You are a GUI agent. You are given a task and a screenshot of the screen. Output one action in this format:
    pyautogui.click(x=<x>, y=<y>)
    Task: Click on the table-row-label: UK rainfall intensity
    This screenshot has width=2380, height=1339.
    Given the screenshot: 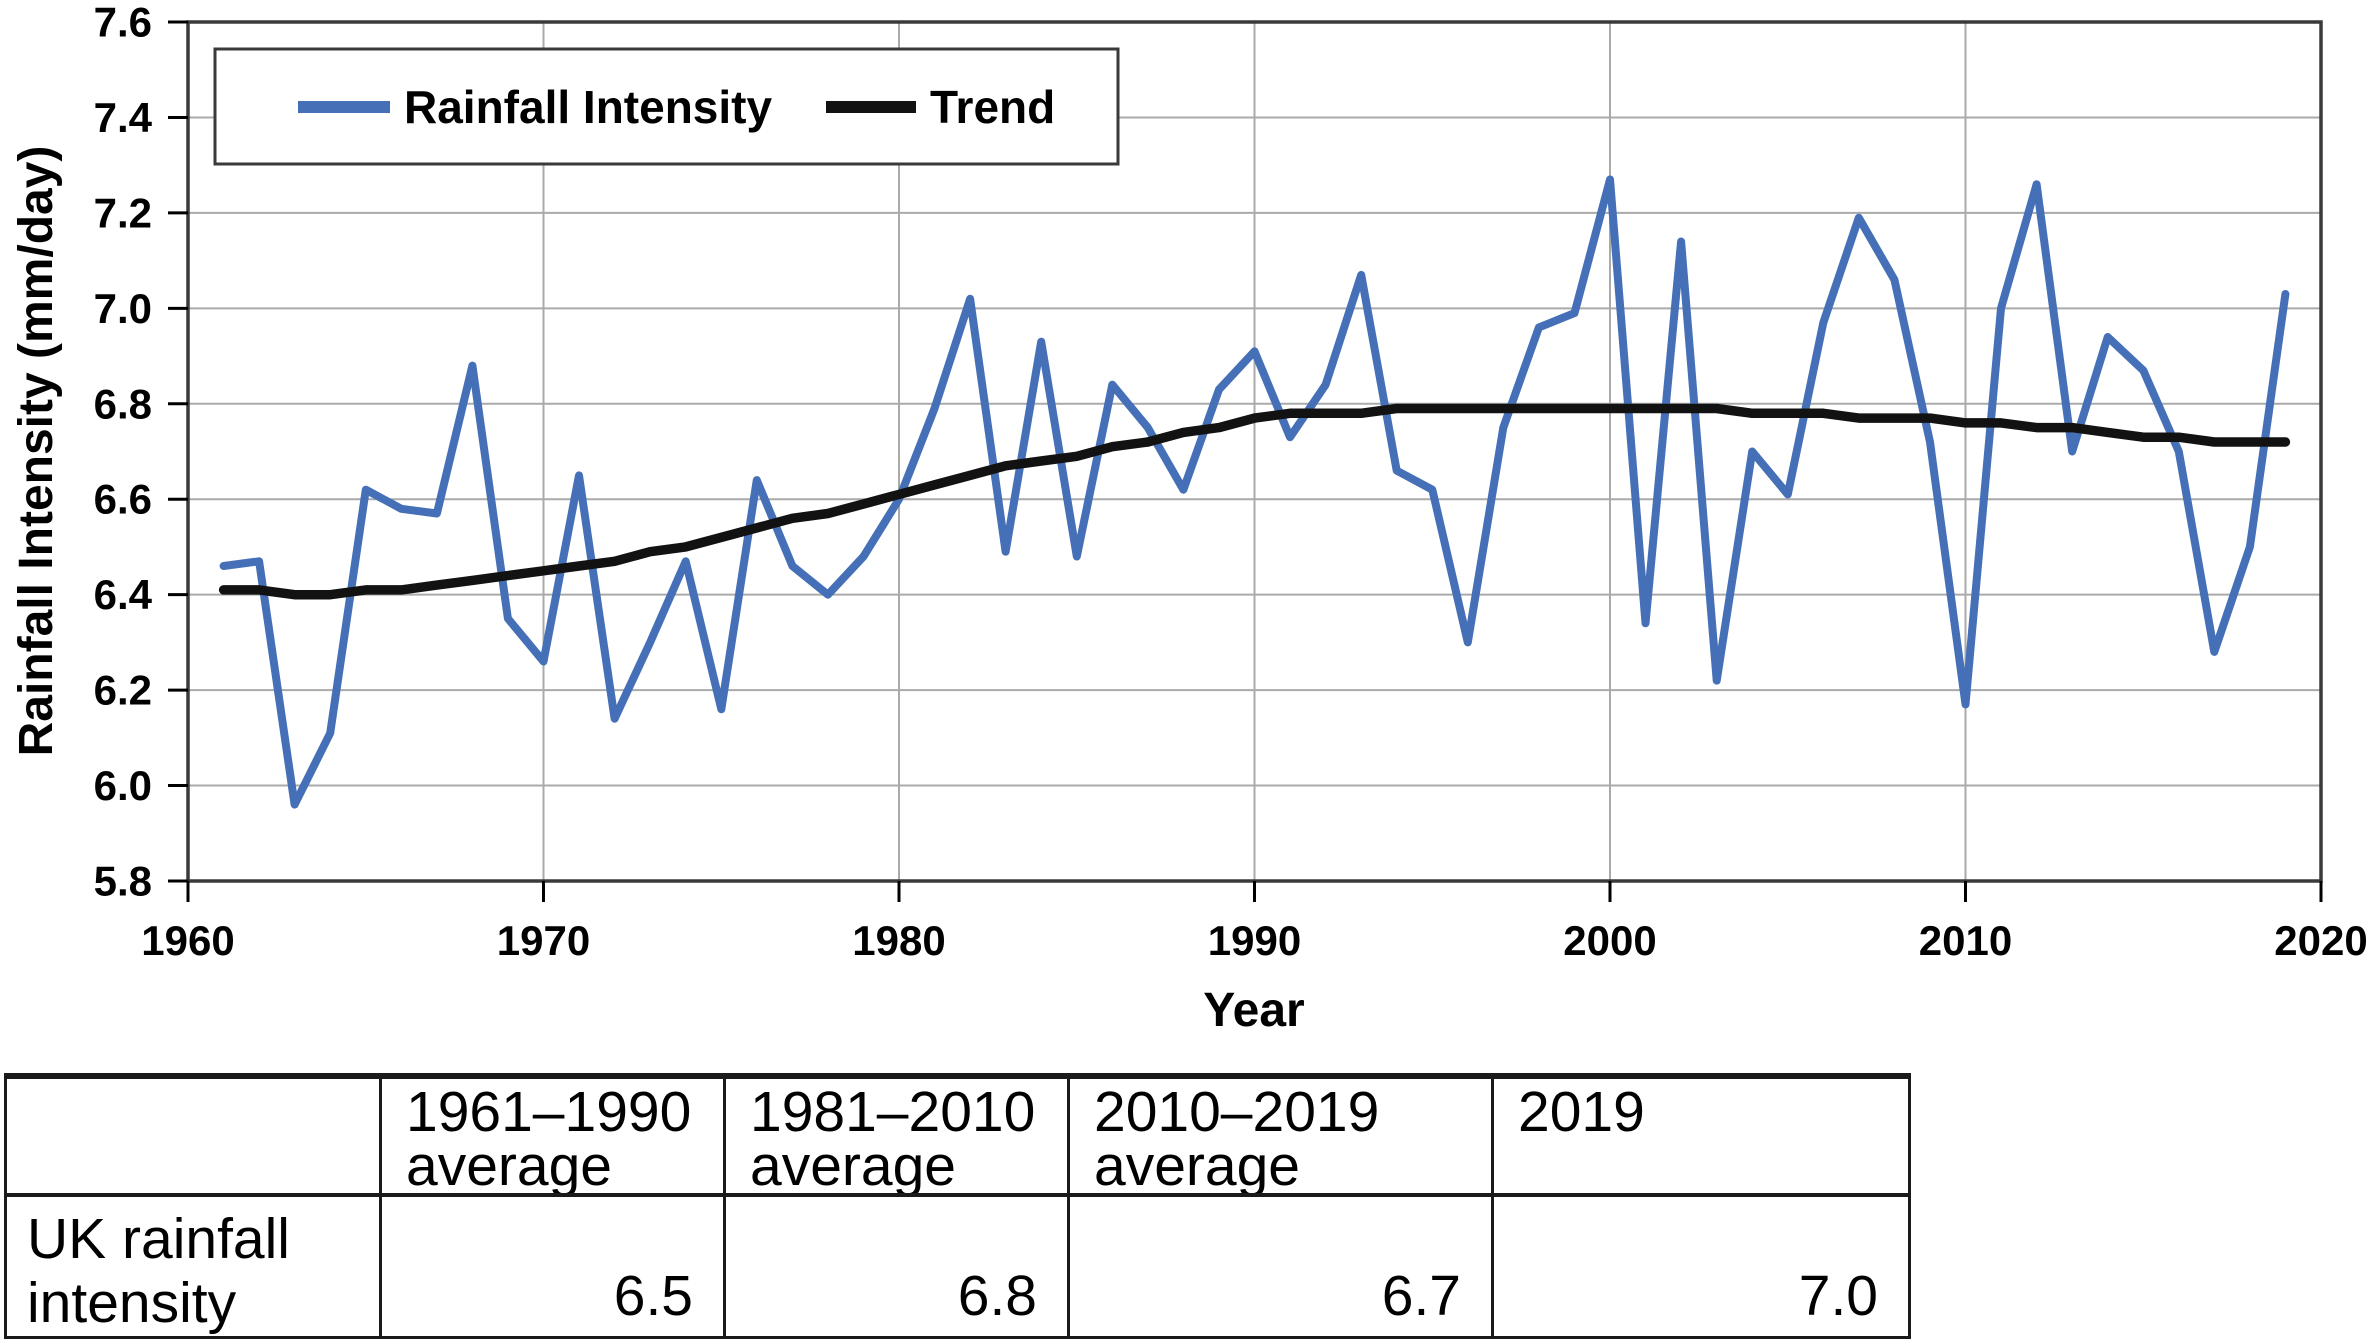 What is the action you would take?
    pyautogui.click(x=193, y=1266)
    